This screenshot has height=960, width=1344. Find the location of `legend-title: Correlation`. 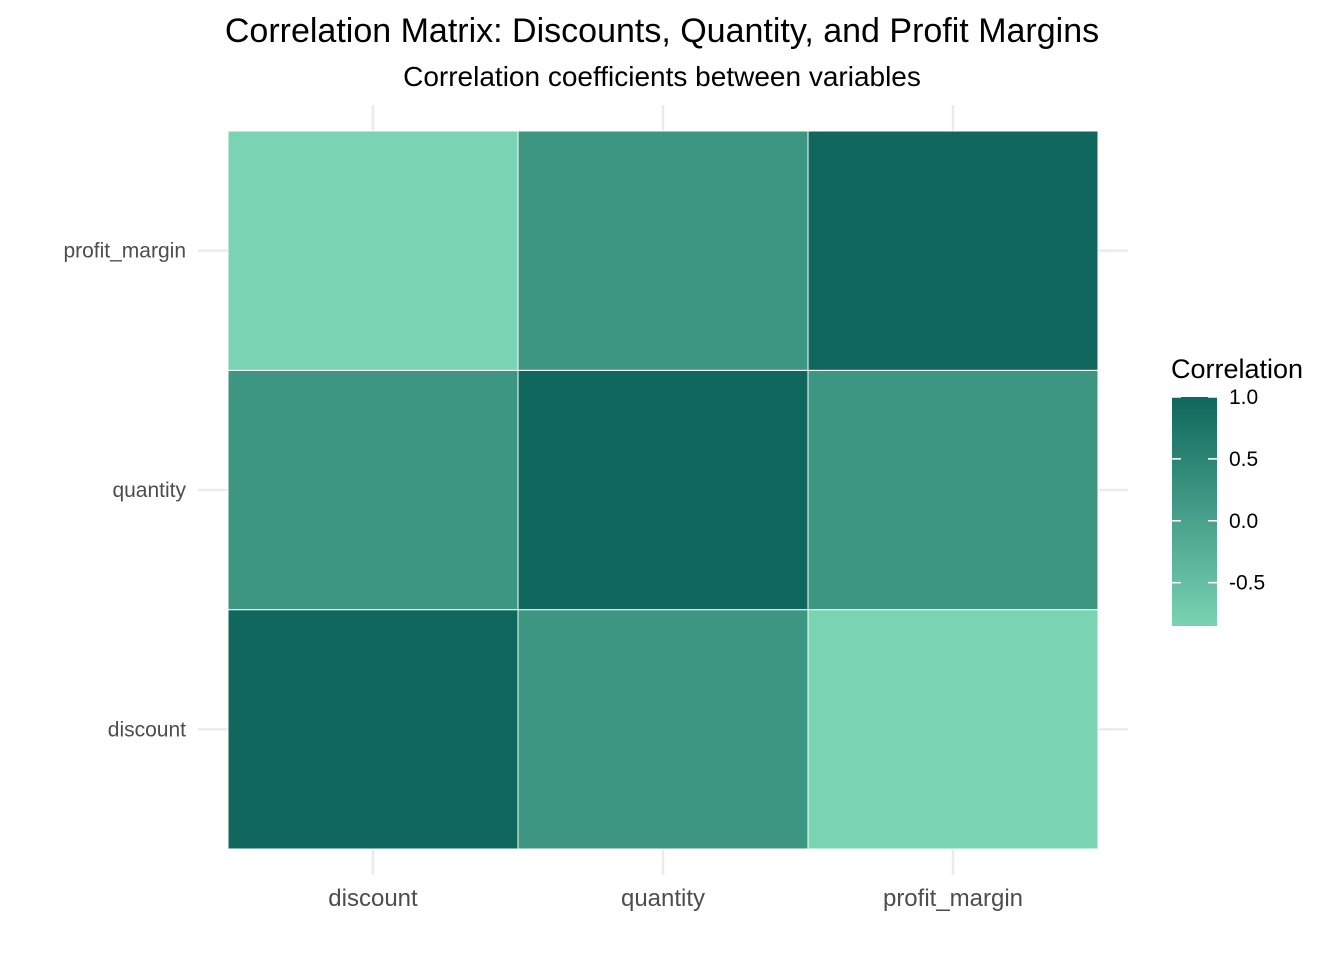

legend-title: Correlation is located at coordinates (1237, 369).